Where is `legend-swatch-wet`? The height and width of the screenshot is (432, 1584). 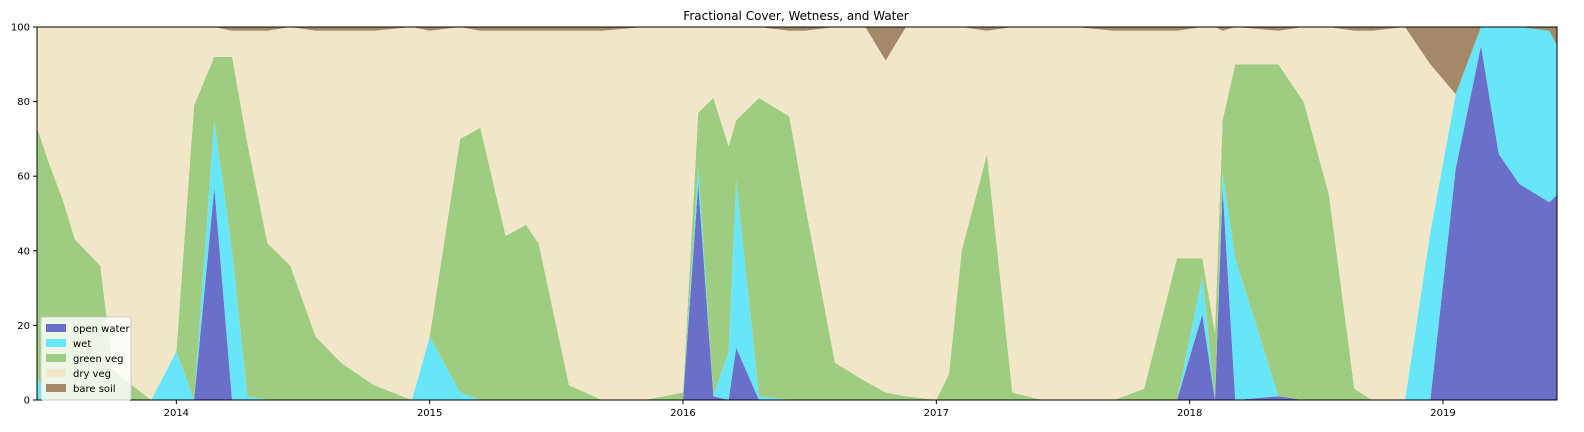
legend-swatch-wet is located at coordinates (56, 343).